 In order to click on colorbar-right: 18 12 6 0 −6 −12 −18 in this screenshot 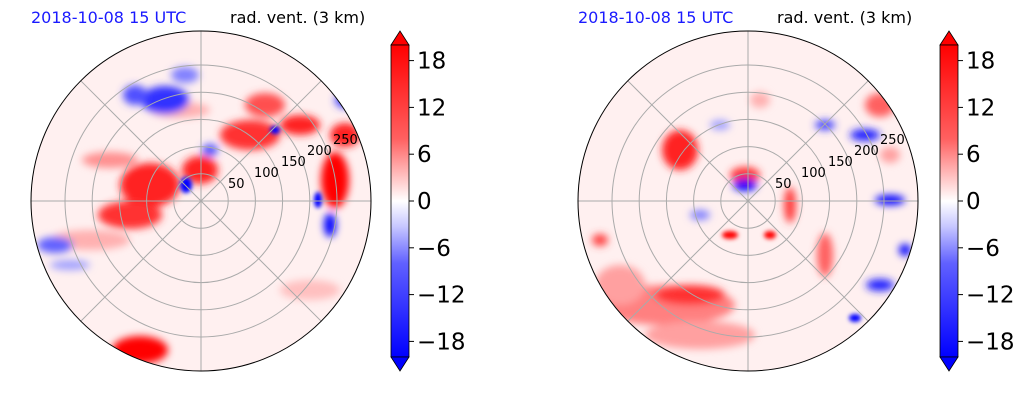, I will do `click(977, 201)`.